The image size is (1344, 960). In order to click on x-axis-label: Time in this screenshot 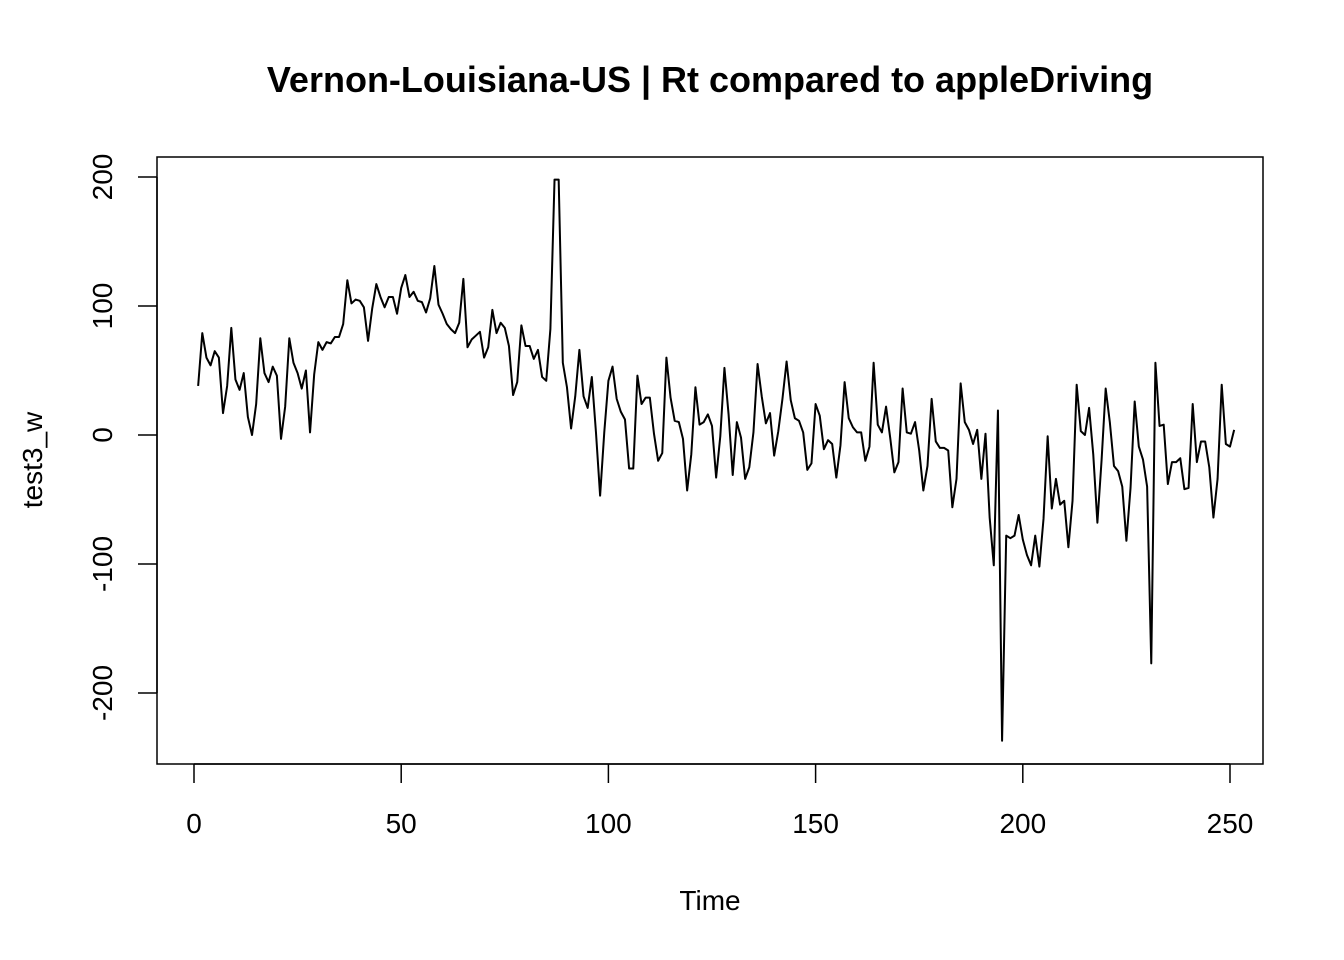, I will do `click(709, 900)`.